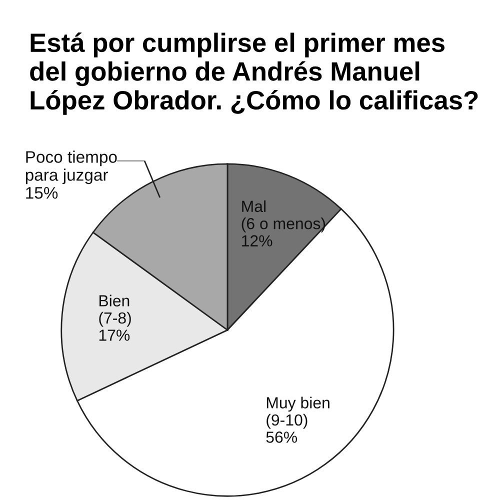 This screenshot has height=500, width=484. What do you see at coordinates (284, 216) in the screenshot?
I see `slice-label: Mal (6 o menos)` at bounding box center [284, 216].